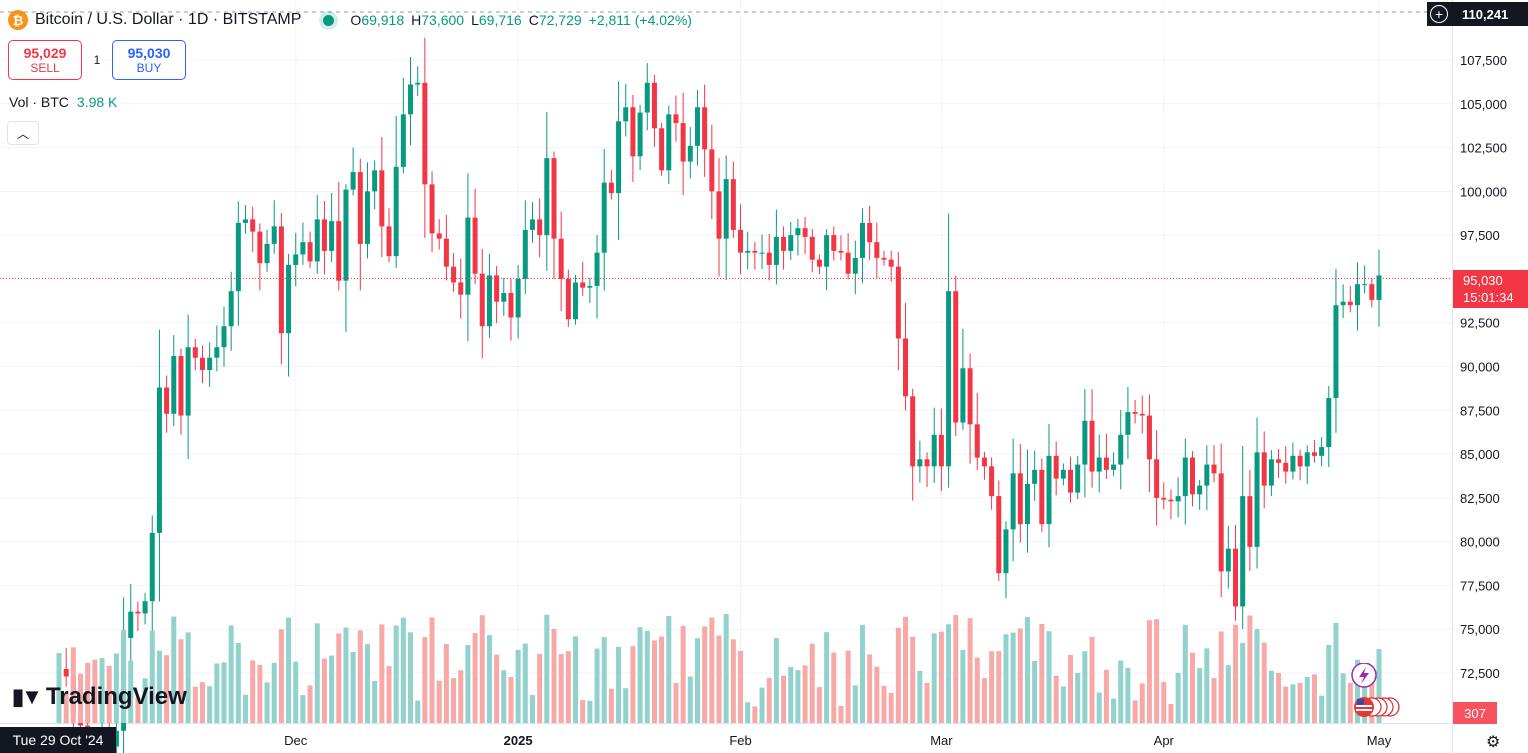 Image resolution: width=1528 pixels, height=753 pixels. What do you see at coordinates (1374, 693) in the screenshot?
I see `economic-events-markers` at bounding box center [1374, 693].